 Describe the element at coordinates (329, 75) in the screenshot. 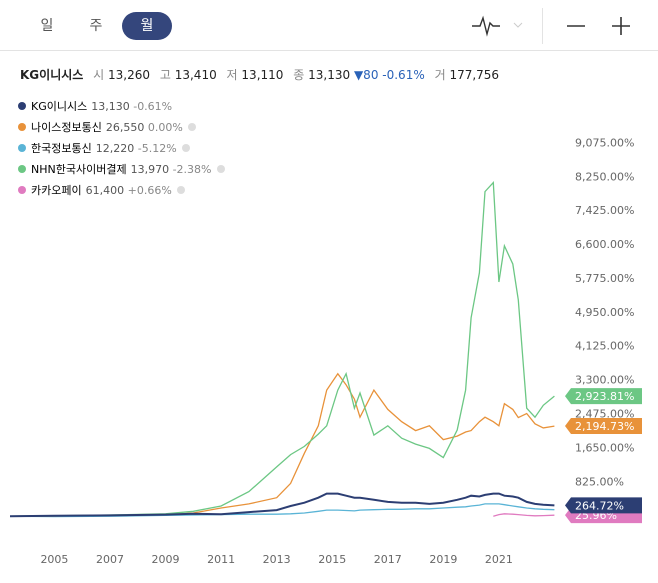

I see `value: 13,130` at that location.